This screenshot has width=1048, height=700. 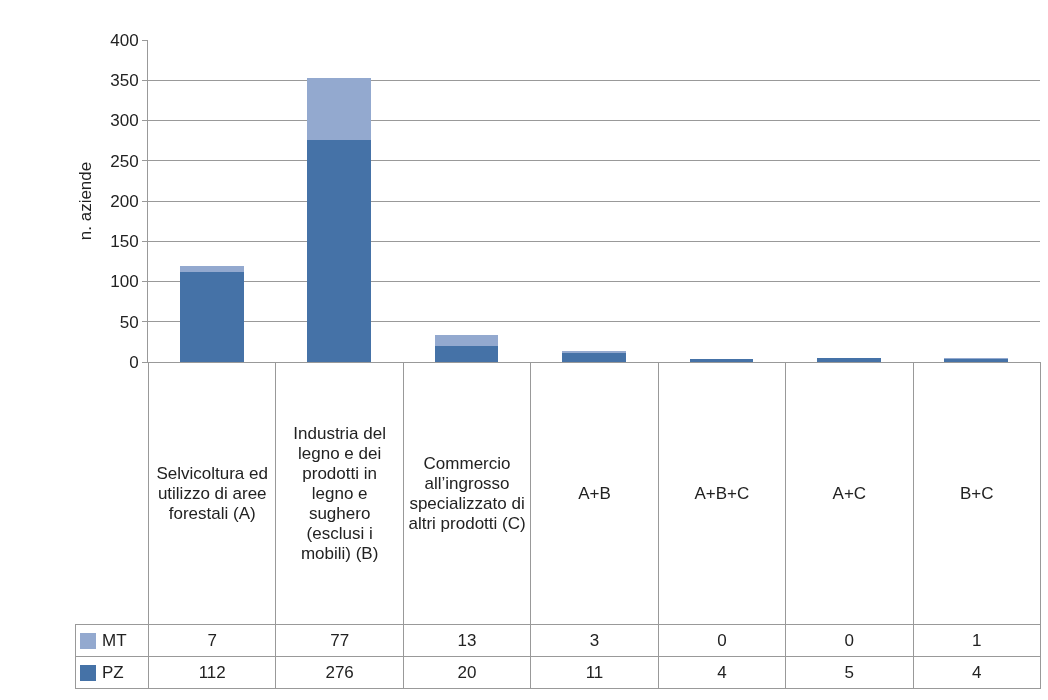 What do you see at coordinates (134, 362) in the screenshot?
I see `y-tick-label: 0` at bounding box center [134, 362].